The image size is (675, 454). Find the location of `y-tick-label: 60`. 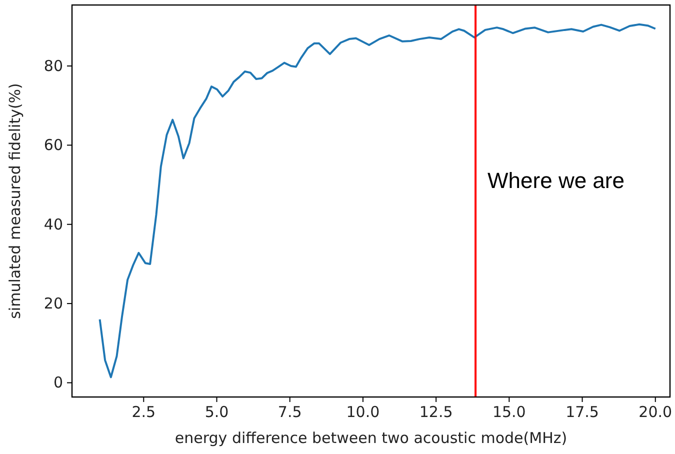

y-tick-label: 60 is located at coordinates (53, 145).